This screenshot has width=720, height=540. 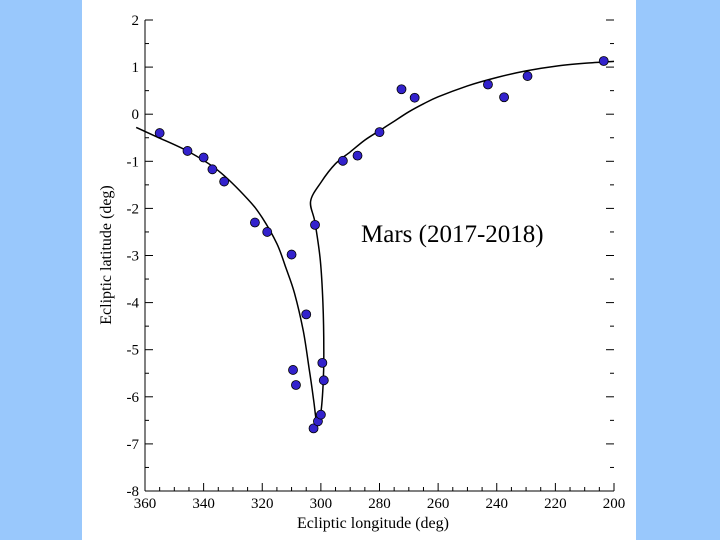 What do you see at coordinates (438, 504) in the screenshot?
I see `x-tick-label: 260` at bounding box center [438, 504].